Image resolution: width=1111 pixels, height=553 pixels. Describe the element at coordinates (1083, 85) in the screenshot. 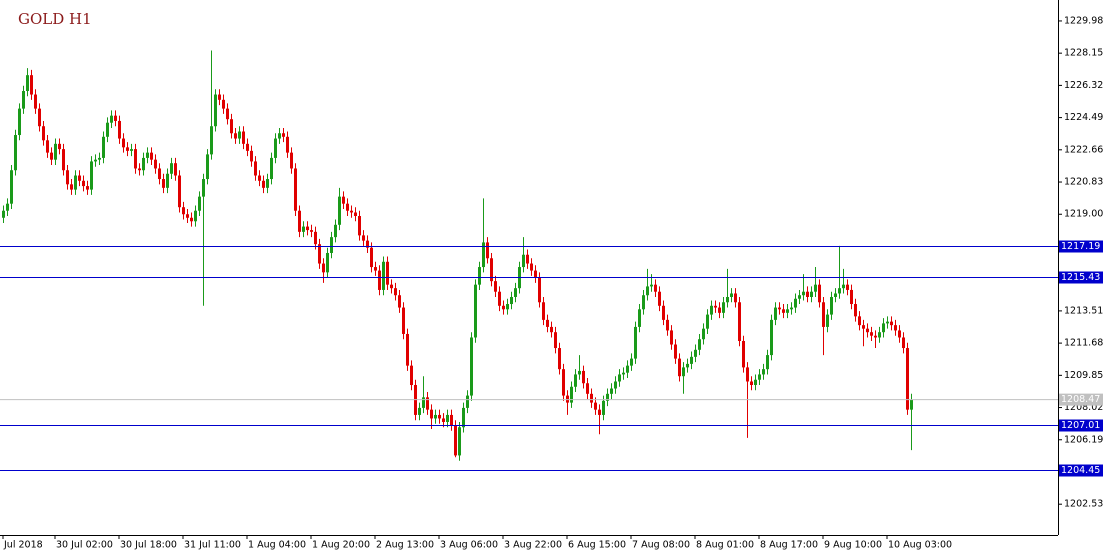

I see `y-tick-label: 1226.32` at that location.